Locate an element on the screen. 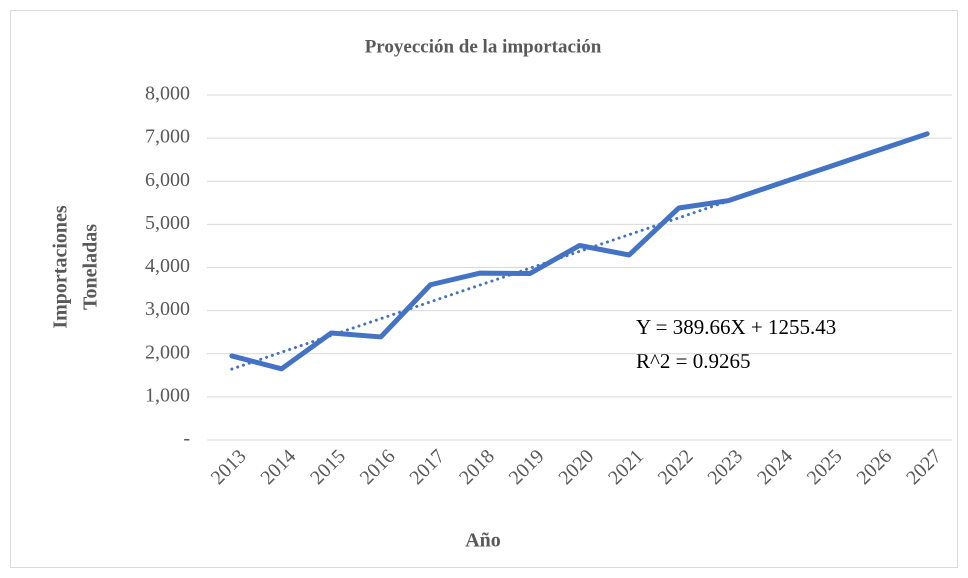 This screenshot has height=578, width=968. chart-title: Proyección de la importación is located at coordinates (483, 46).